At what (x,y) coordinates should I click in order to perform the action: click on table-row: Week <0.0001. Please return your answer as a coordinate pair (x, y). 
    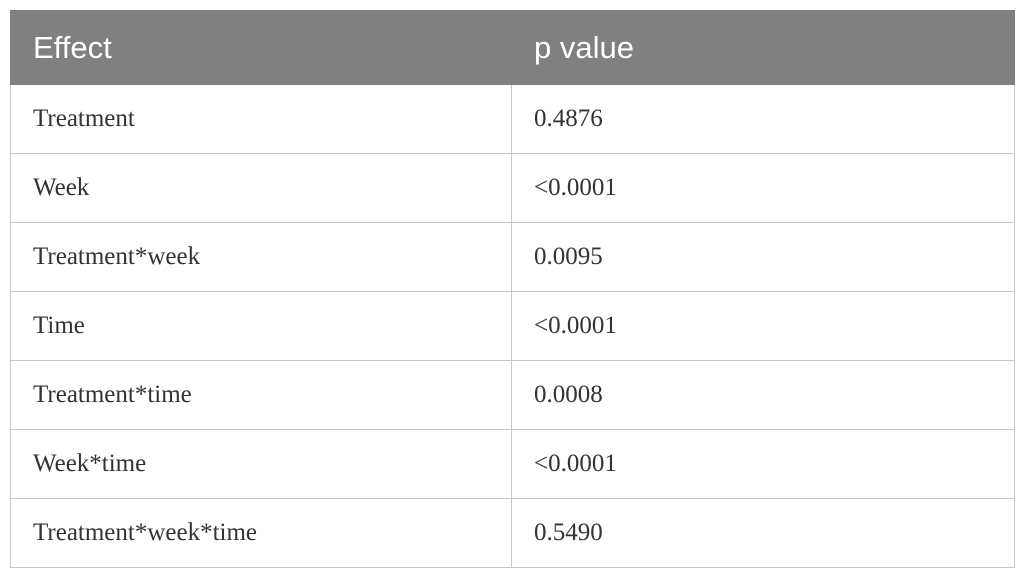
    Looking at the image, I should click on (512, 188).